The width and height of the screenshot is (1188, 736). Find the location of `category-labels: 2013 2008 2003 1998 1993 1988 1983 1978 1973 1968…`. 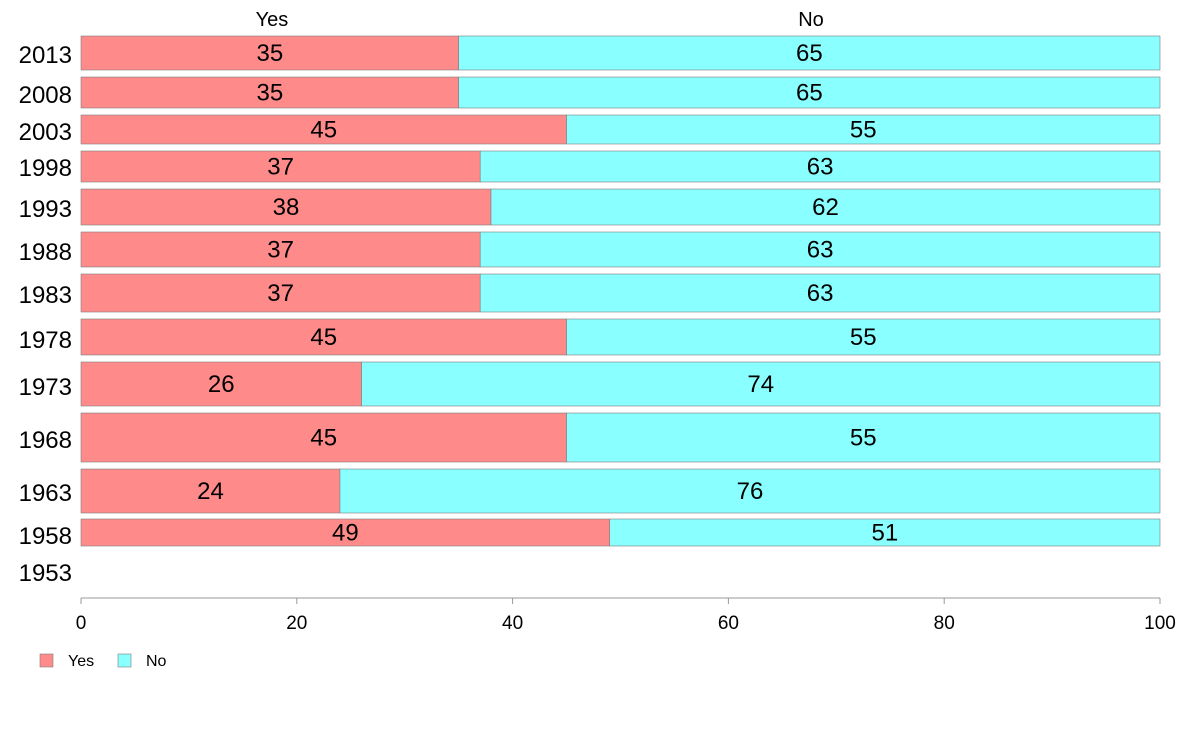

category-labels: 2013 2008 2003 1998 1993 1988 1983 1978 1973 1968… is located at coordinates (45, 314).